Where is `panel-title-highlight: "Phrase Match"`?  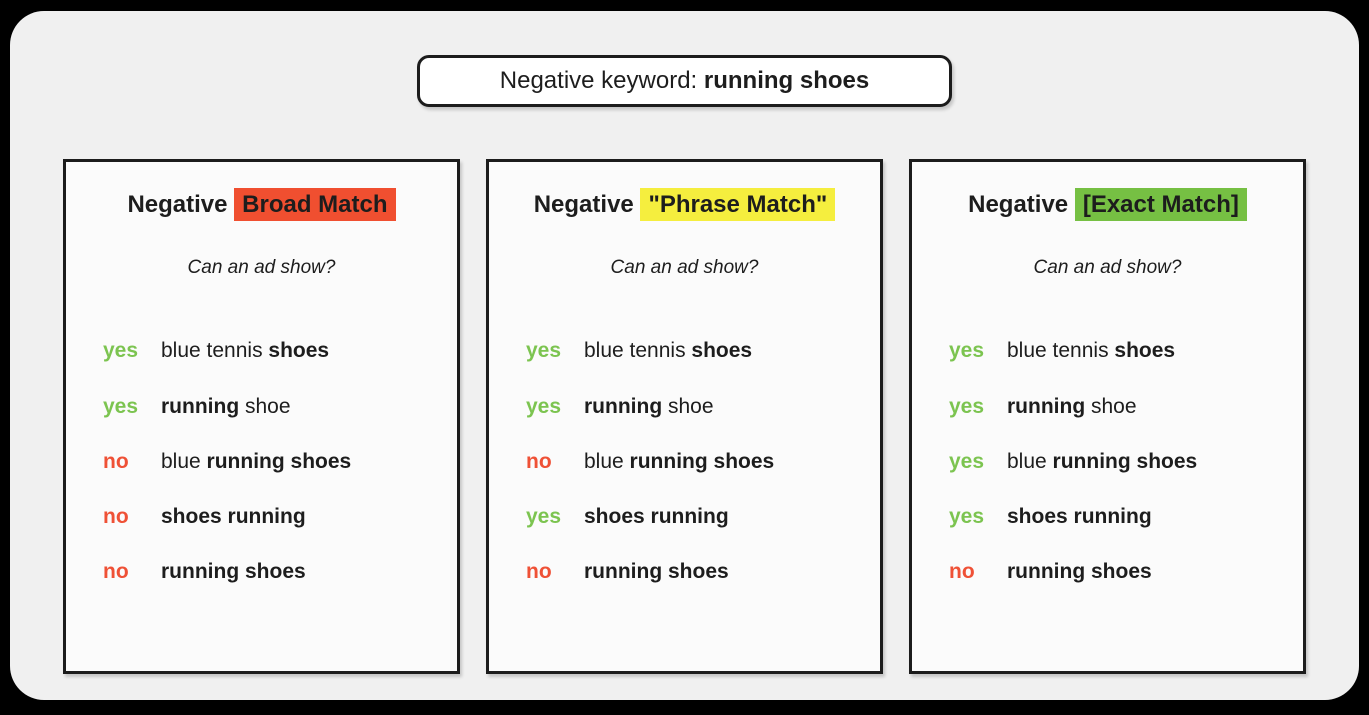
panel-title-highlight: "Phrase Match" is located at coordinates (738, 204).